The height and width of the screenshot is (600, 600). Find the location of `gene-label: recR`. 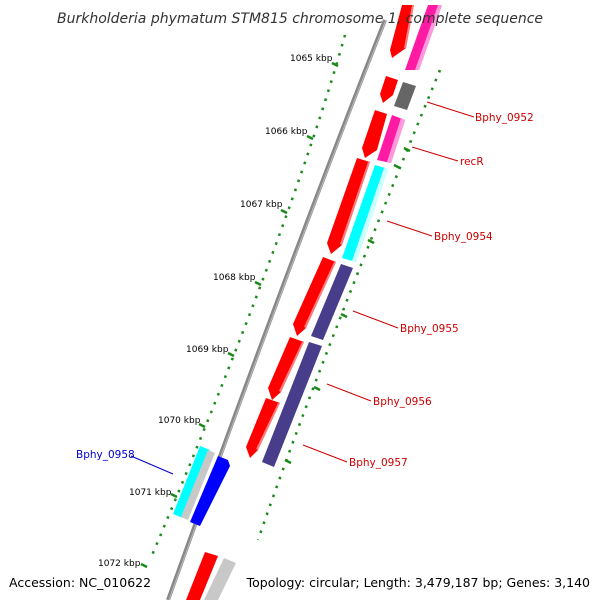

gene-label: recR is located at coordinates (472, 162).